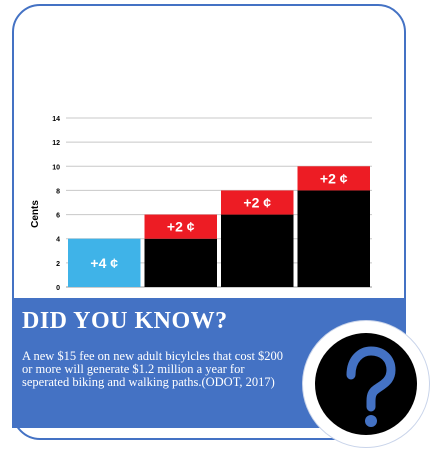  Describe the element at coordinates (58, 216) in the screenshot. I see `y-tick-label: 6` at that location.